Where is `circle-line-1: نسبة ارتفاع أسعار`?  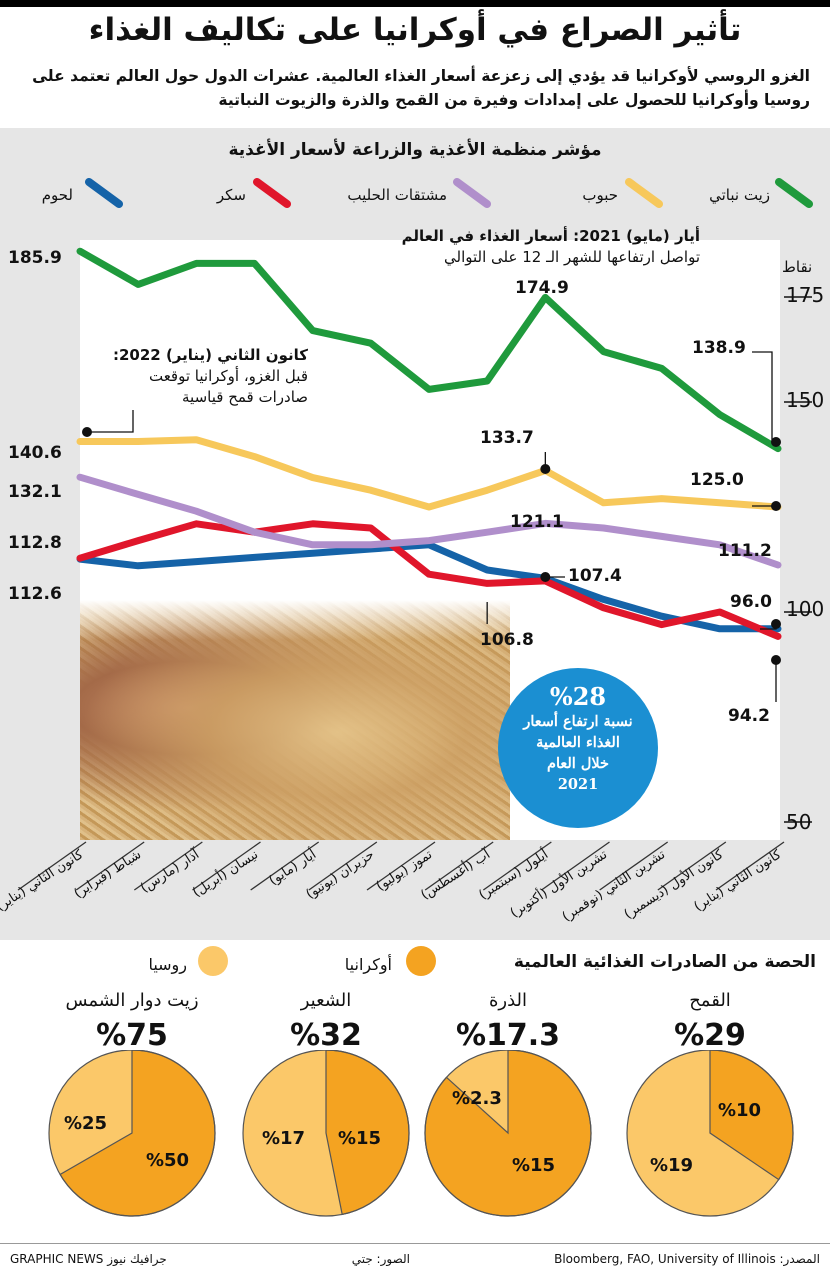
circle-line-1: نسبة ارتفاع أسعار is located at coordinates (578, 721).